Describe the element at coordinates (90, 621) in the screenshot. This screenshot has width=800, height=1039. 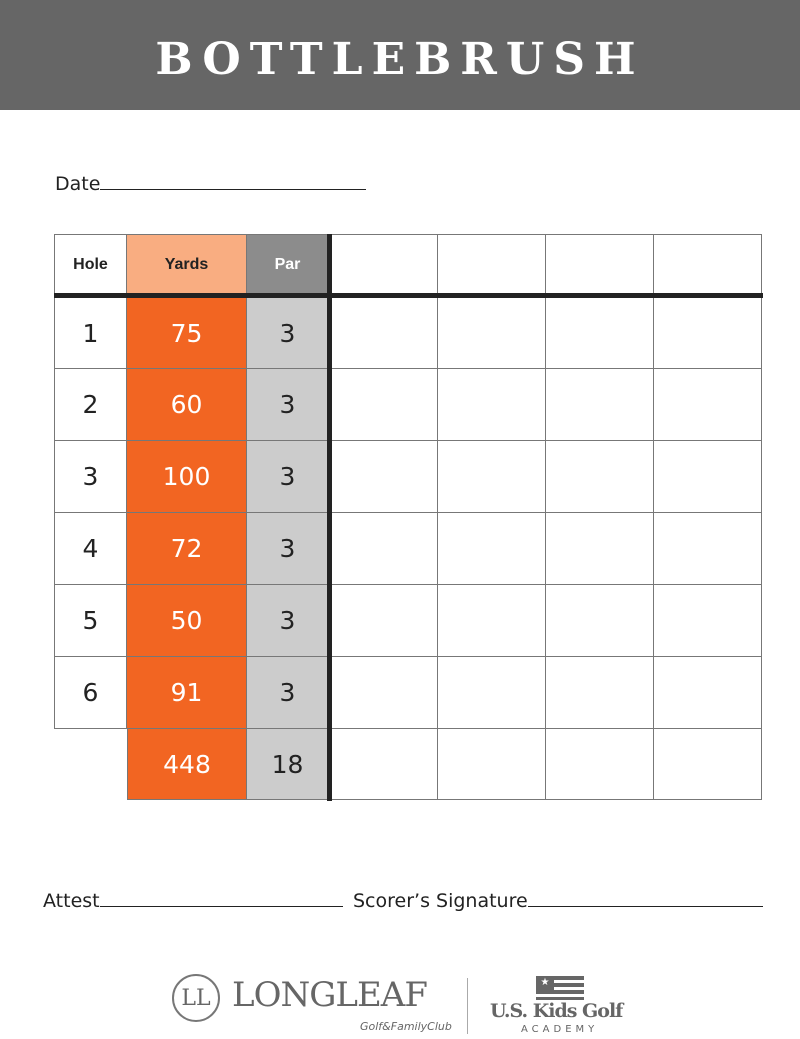
I see `hole-number: 5` at that location.